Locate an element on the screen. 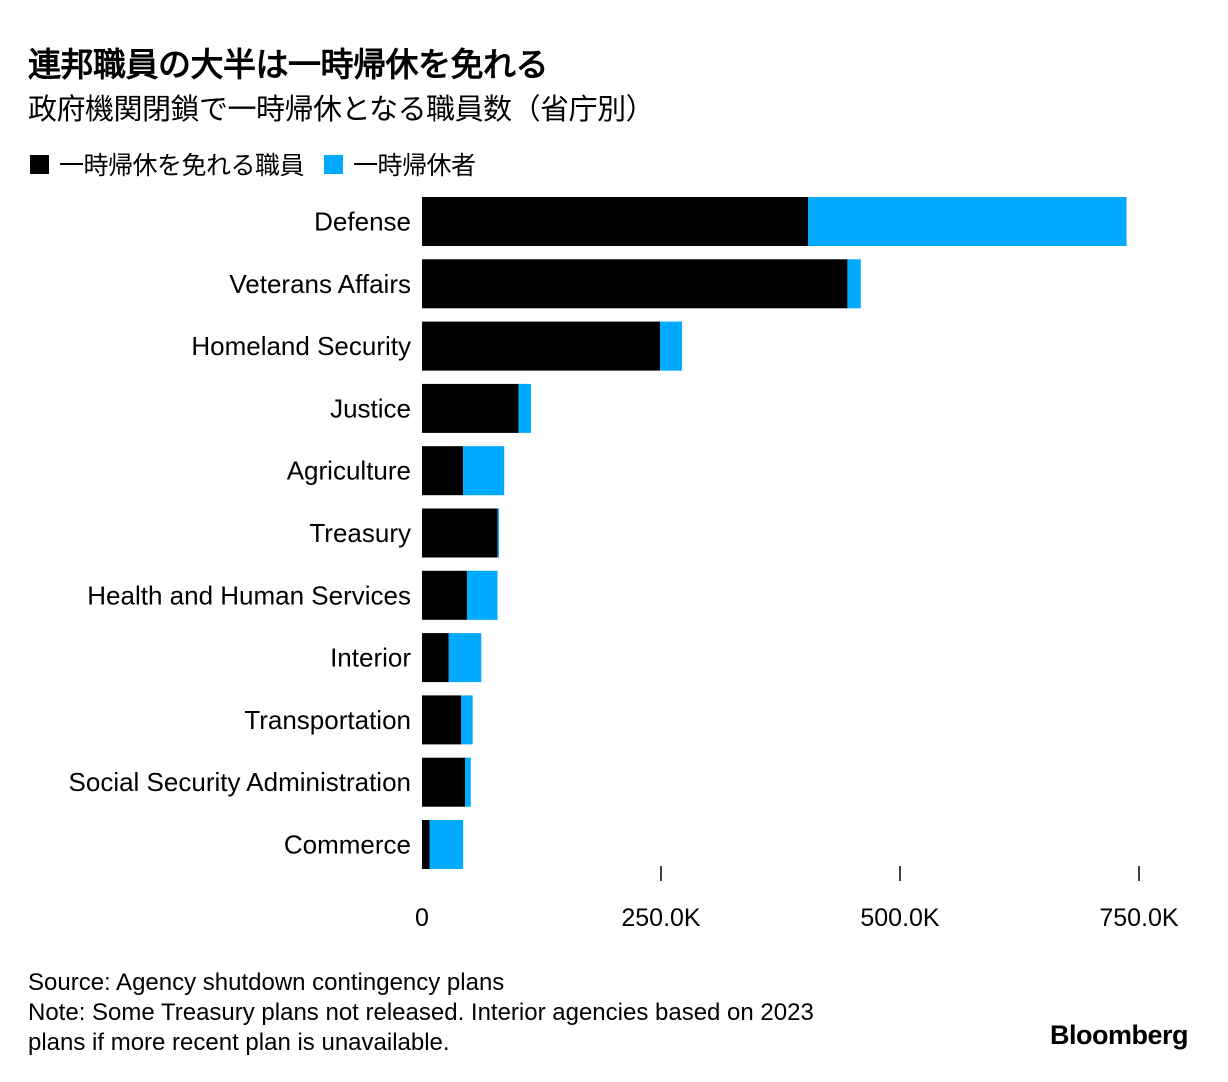 The width and height of the screenshot is (1228, 1082). chart-subtitle: 政府機関閉鎖で一時帰休となる職員数（省庁別） is located at coordinates (341, 109).